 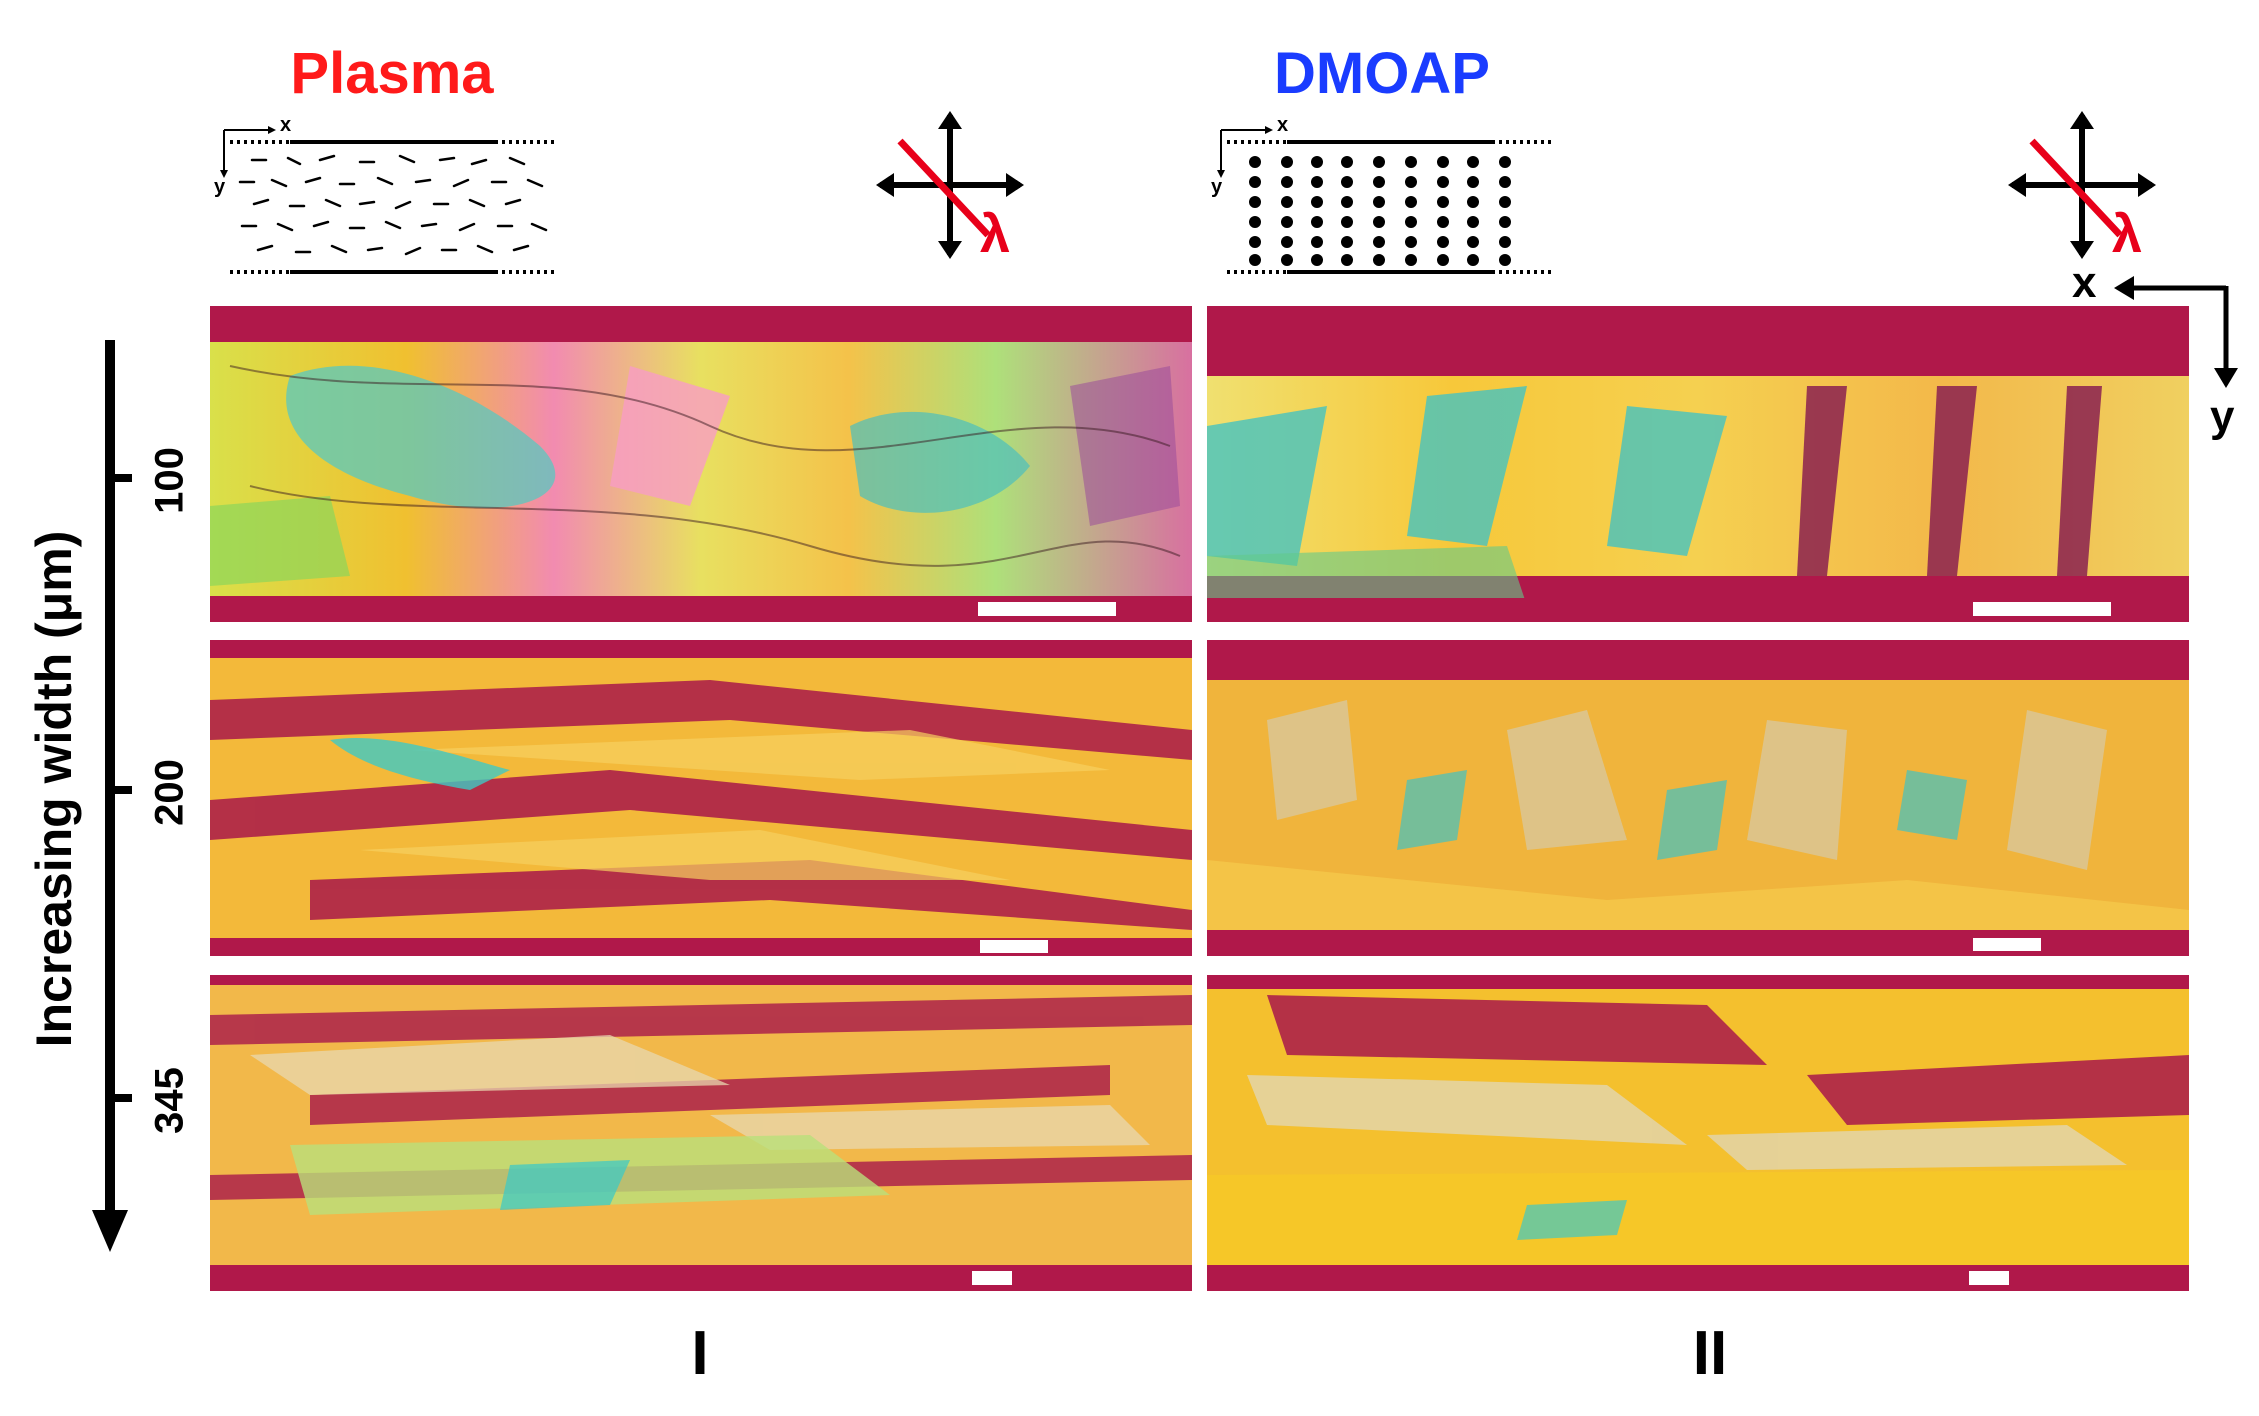 I want to click on axes-indicator-x-label: x, so click(x=2084, y=282).